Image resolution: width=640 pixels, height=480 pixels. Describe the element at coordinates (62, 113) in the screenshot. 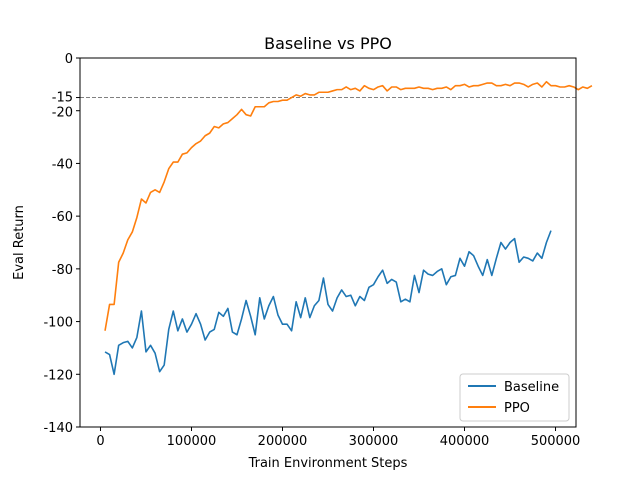

I see `y-tick-label: -20` at that location.